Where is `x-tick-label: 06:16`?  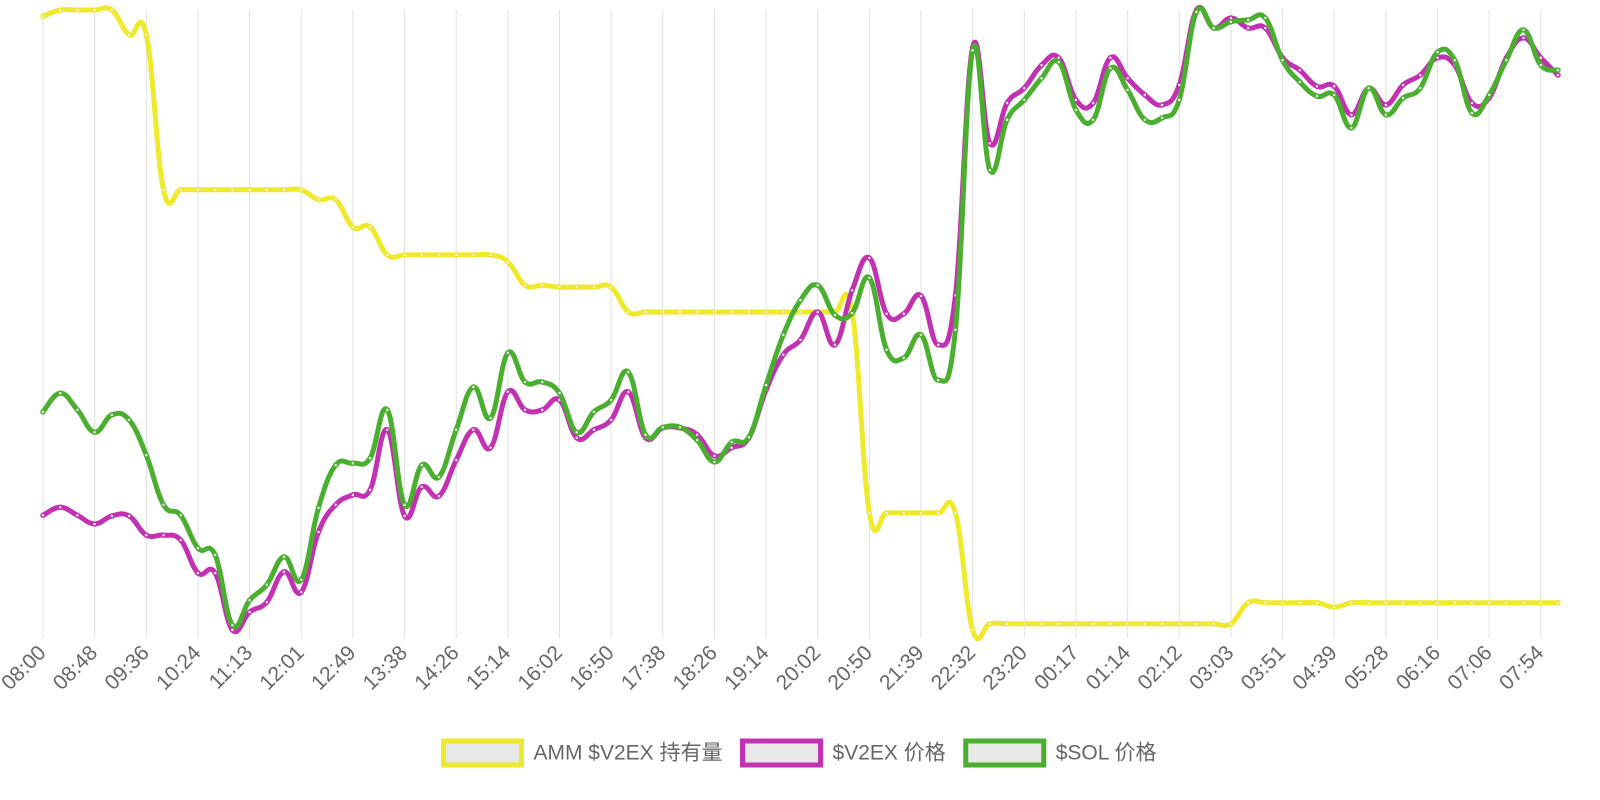 x-tick-label: 06:16 is located at coordinates (1418, 667).